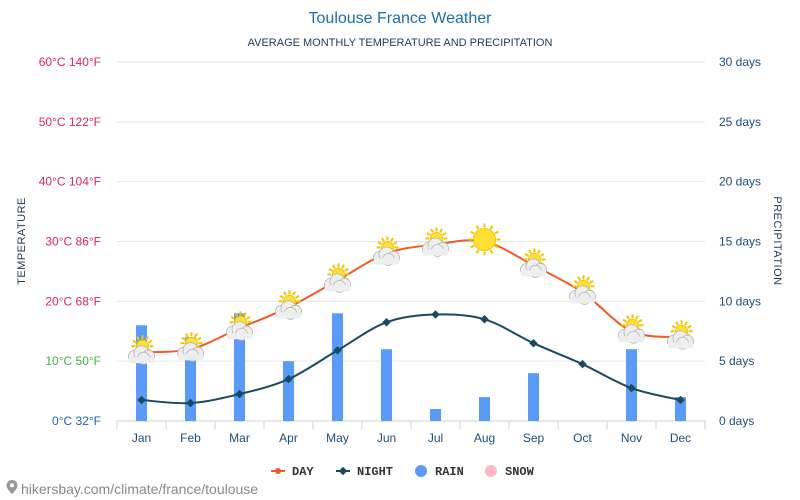 This screenshot has width=800, height=500. What do you see at coordinates (190, 438) in the screenshot?
I see `x-tick-label: Feb` at bounding box center [190, 438].